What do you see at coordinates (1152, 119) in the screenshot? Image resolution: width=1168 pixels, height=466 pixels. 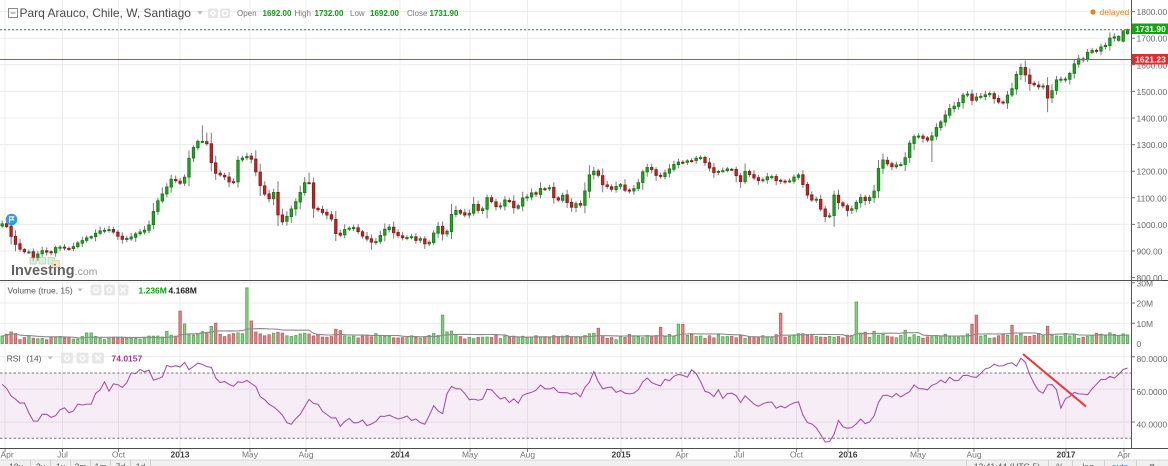 I see `svg-text: 1400.00` at bounding box center [1152, 119].